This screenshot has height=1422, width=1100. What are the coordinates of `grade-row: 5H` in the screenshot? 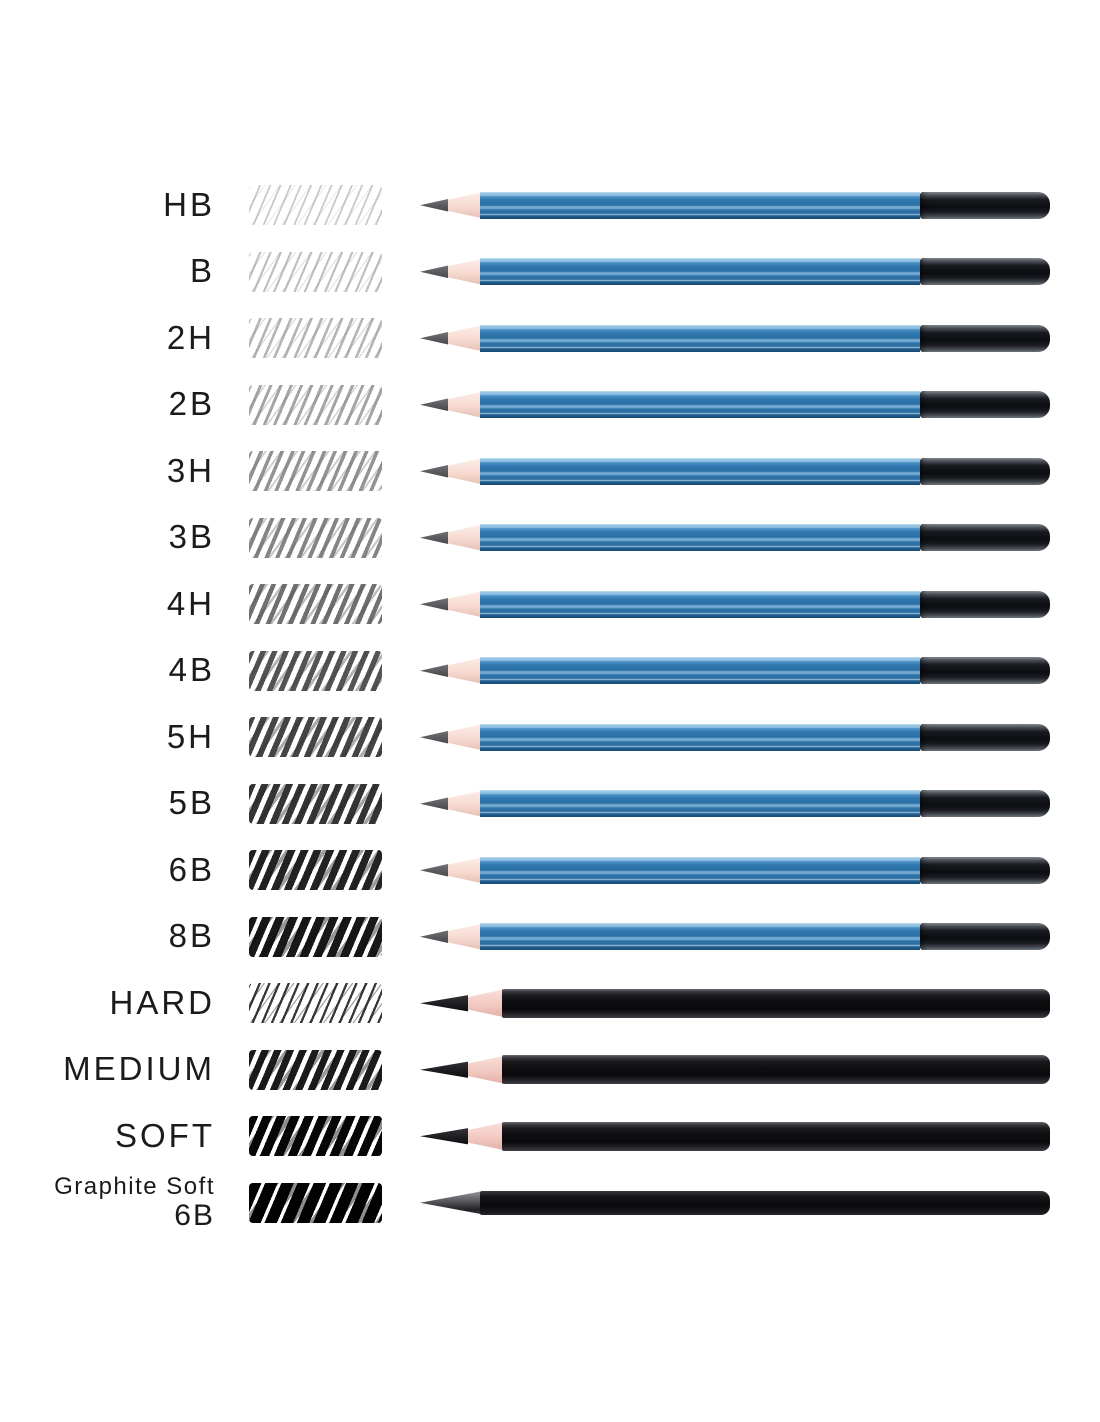 It's located at (550, 737).